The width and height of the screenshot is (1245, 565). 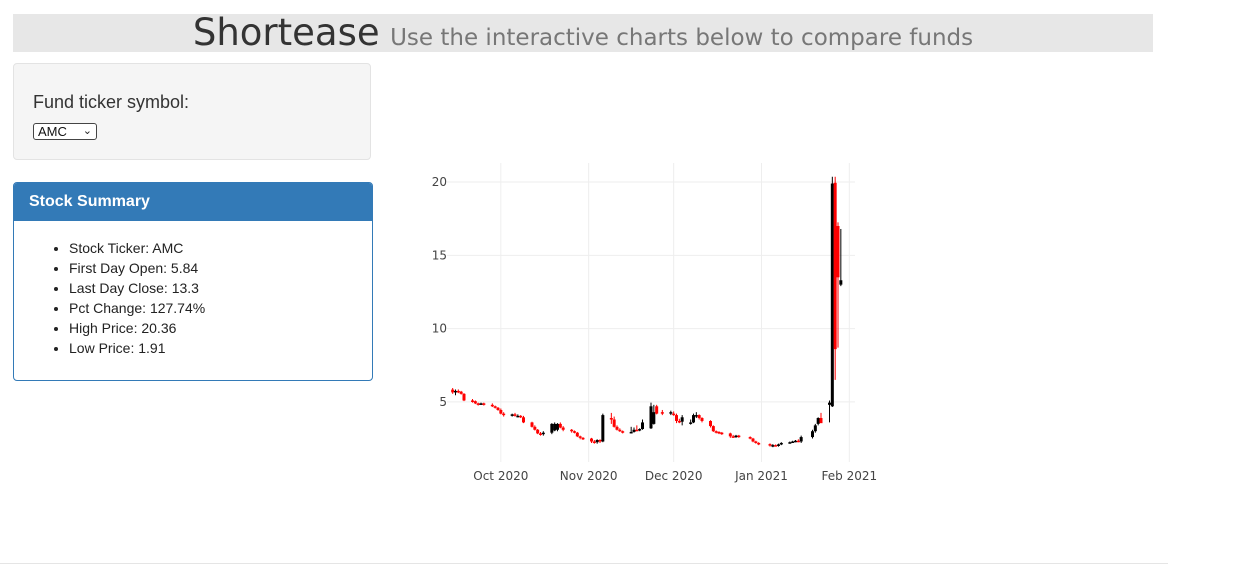 I want to click on y-tick-label: 20, so click(x=439, y=182).